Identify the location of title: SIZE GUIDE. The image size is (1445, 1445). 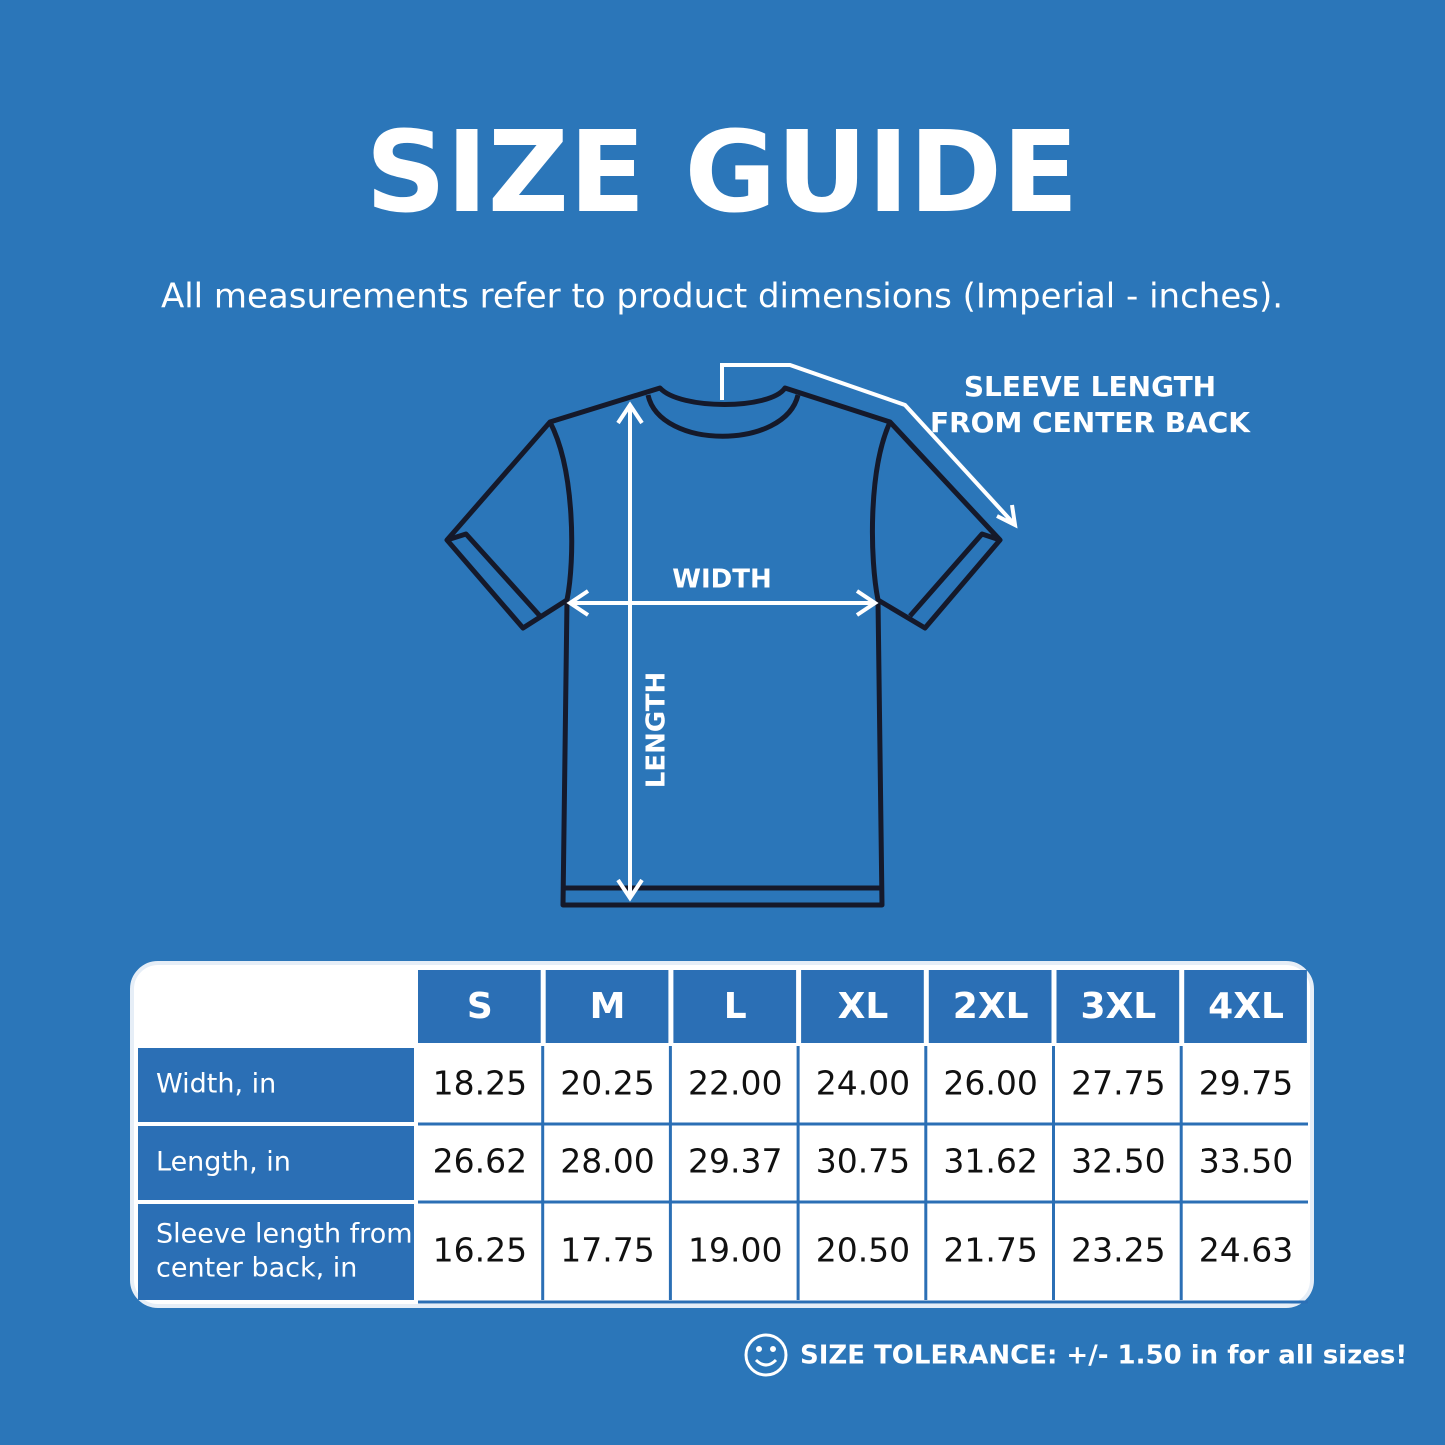
(721, 173).